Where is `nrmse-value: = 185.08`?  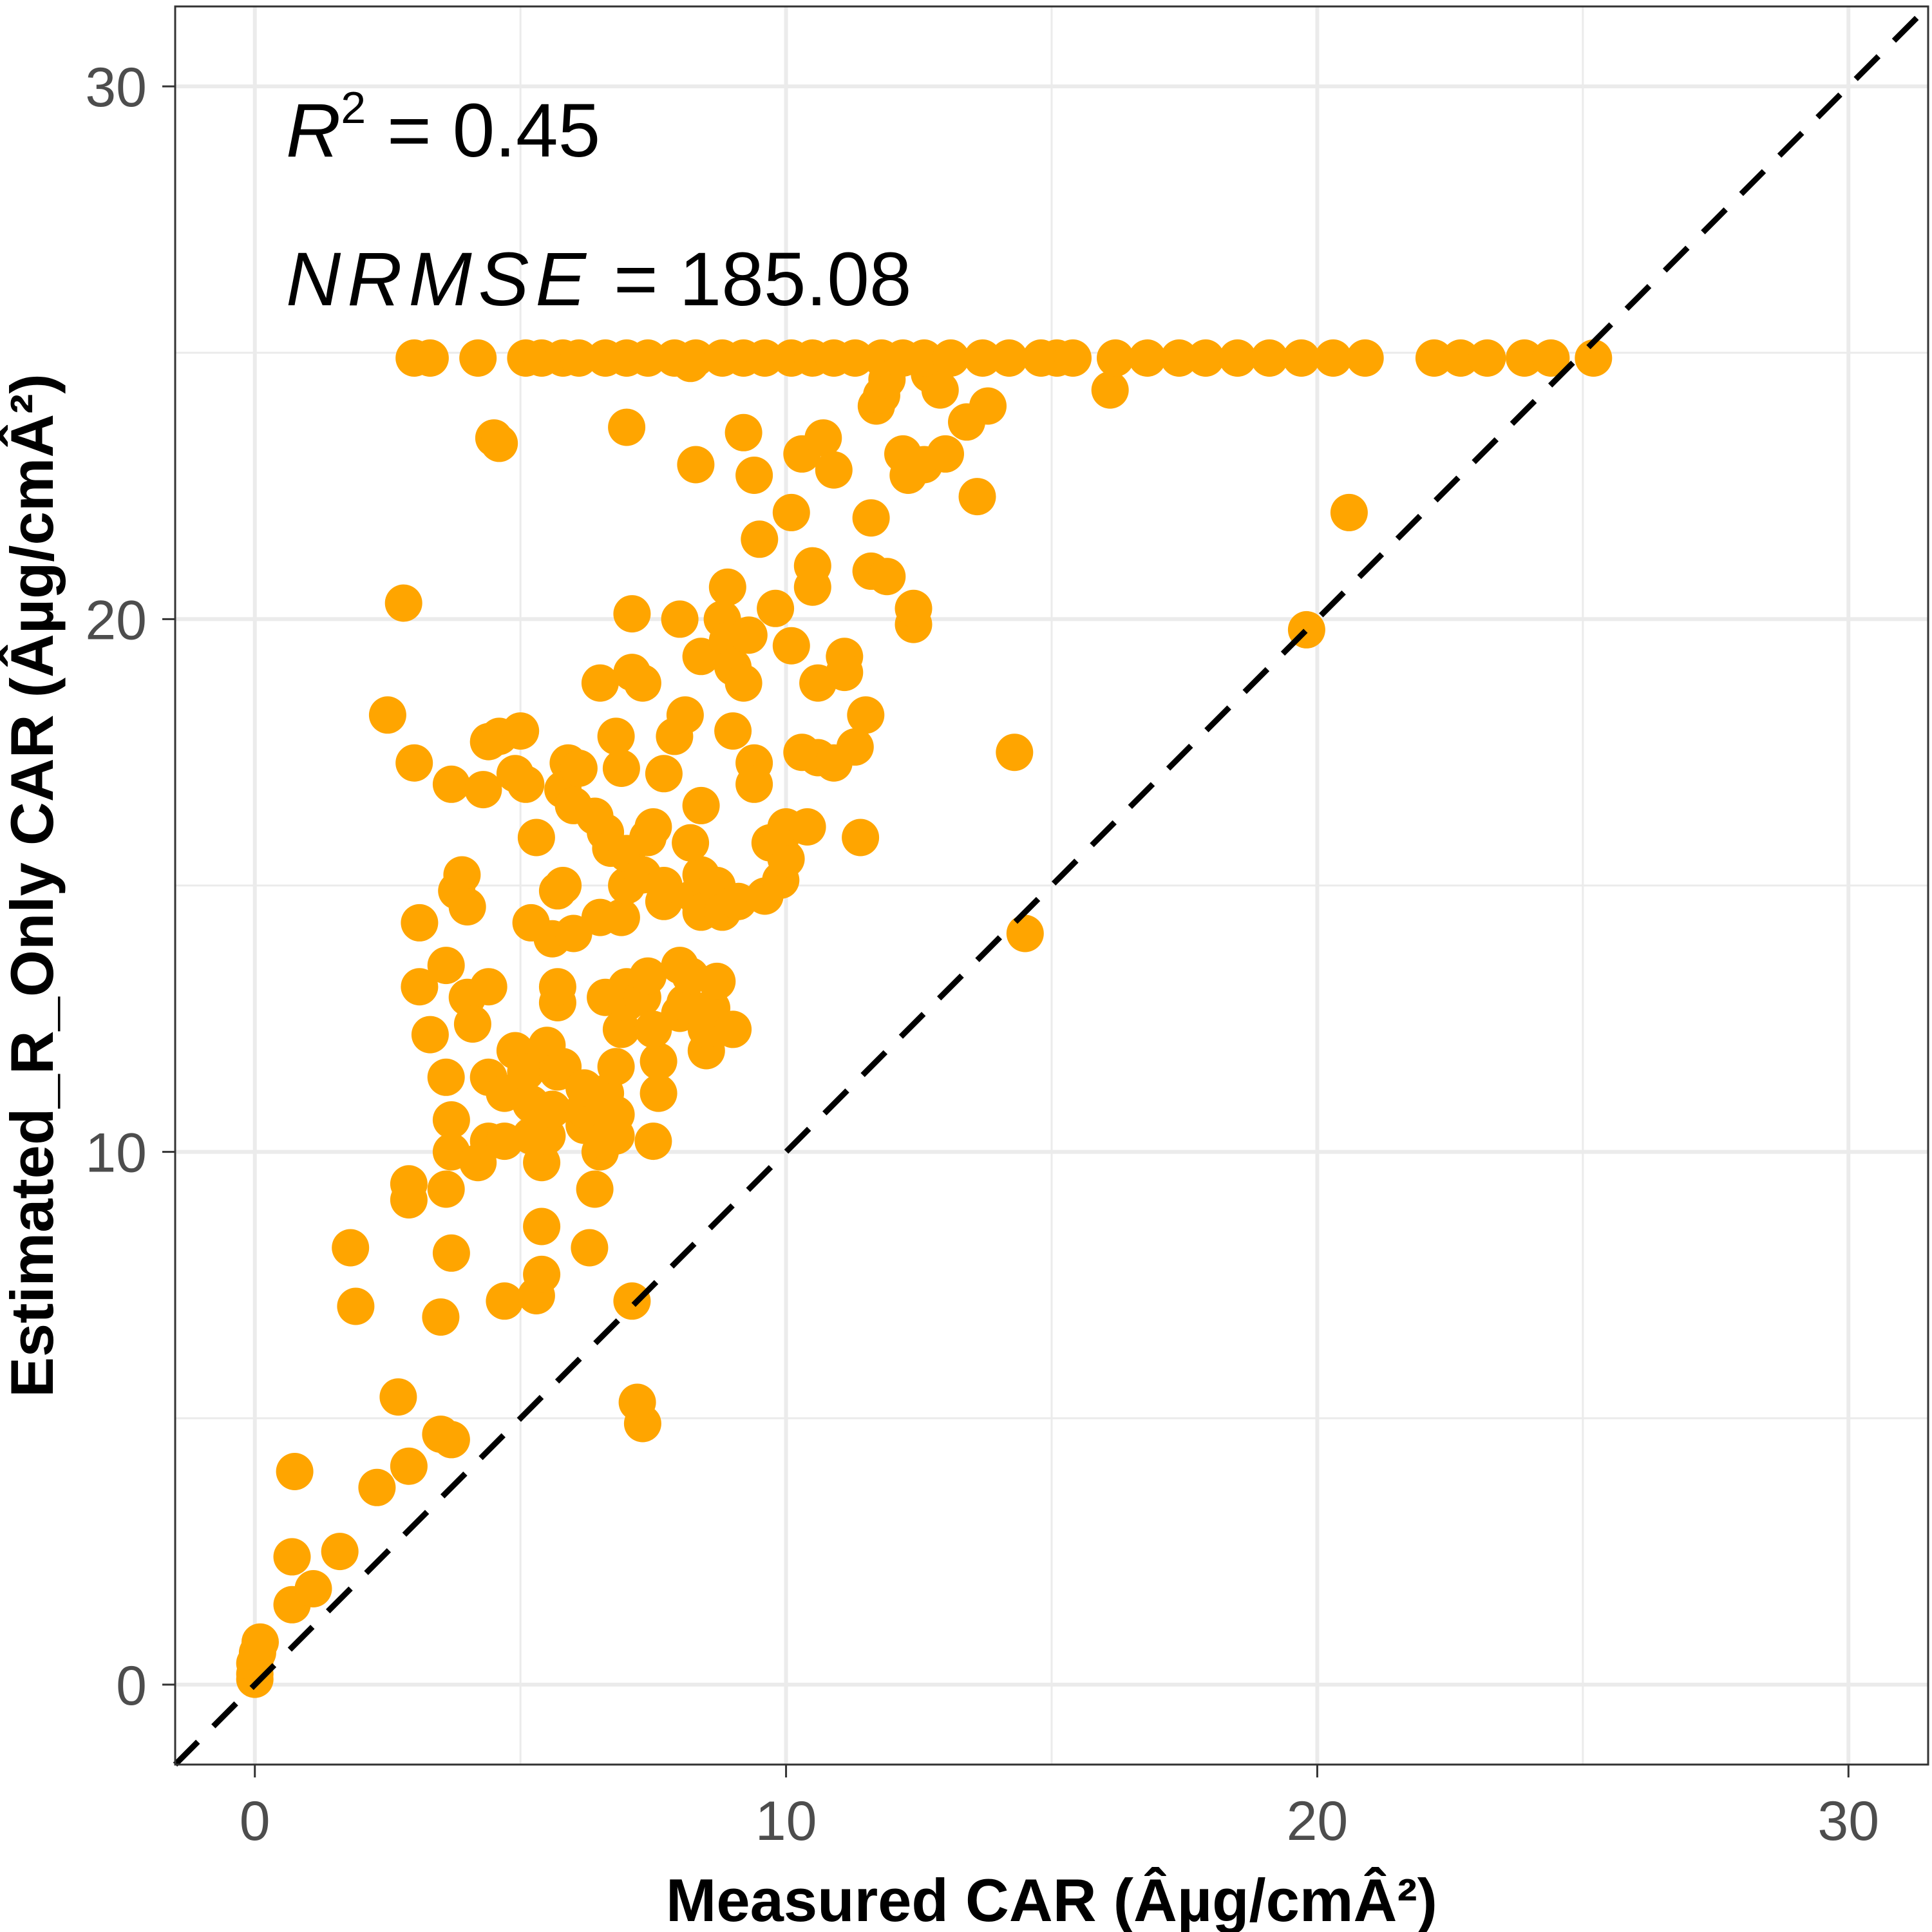 nrmse-value: = 185.08 is located at coordinates (751, 279).